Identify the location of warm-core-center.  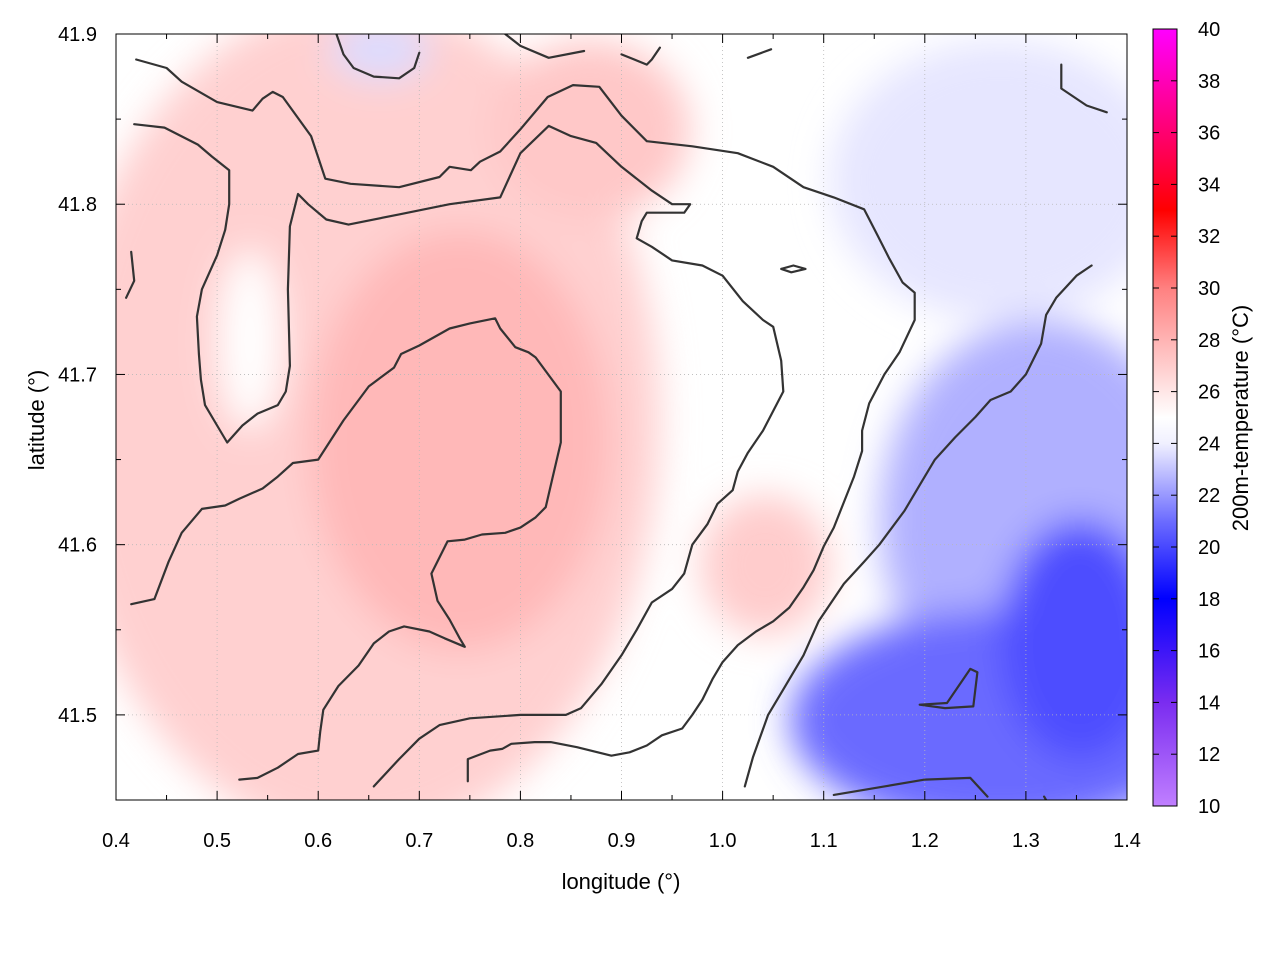
(460, 440).